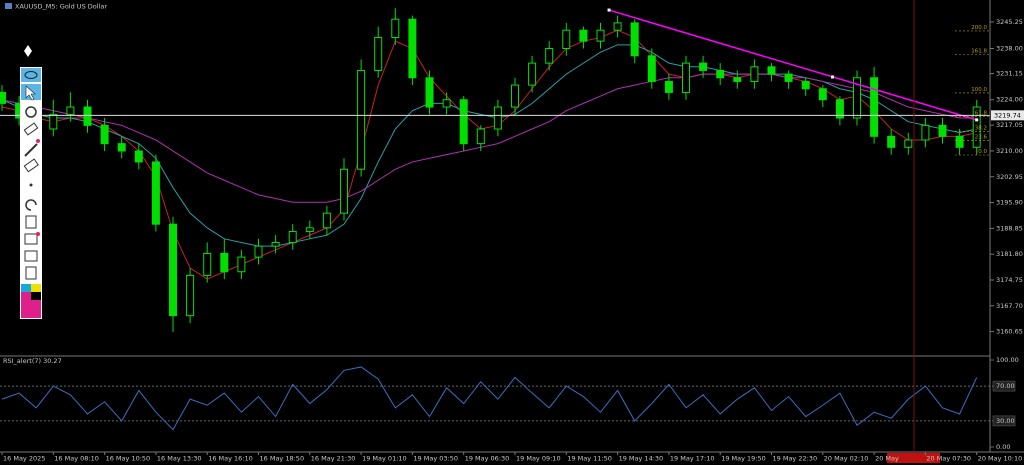 This screenshot has height=465, width=1024. What do you see at coordinates (1009, 306) in the screenshot?
I see `y-tick-label: 3167.70` at bounding box center [1009, 306].